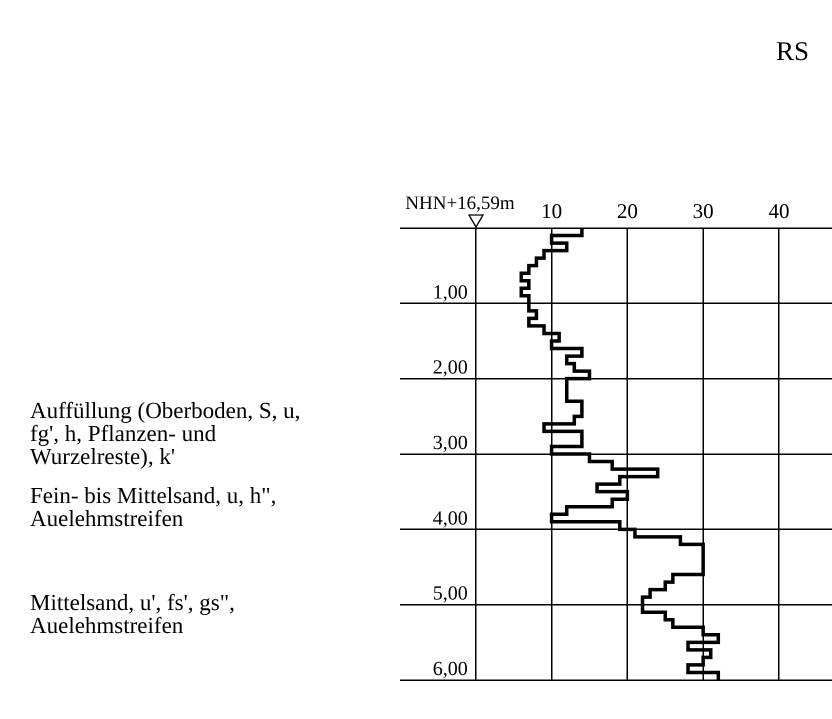 Image resolution: width=832 pixels, height=719 pixels. What do you see at coordinates (450, 518) in the screenshot?
I see `y-tick-label: 4,00` at bounding box center [450, 518].